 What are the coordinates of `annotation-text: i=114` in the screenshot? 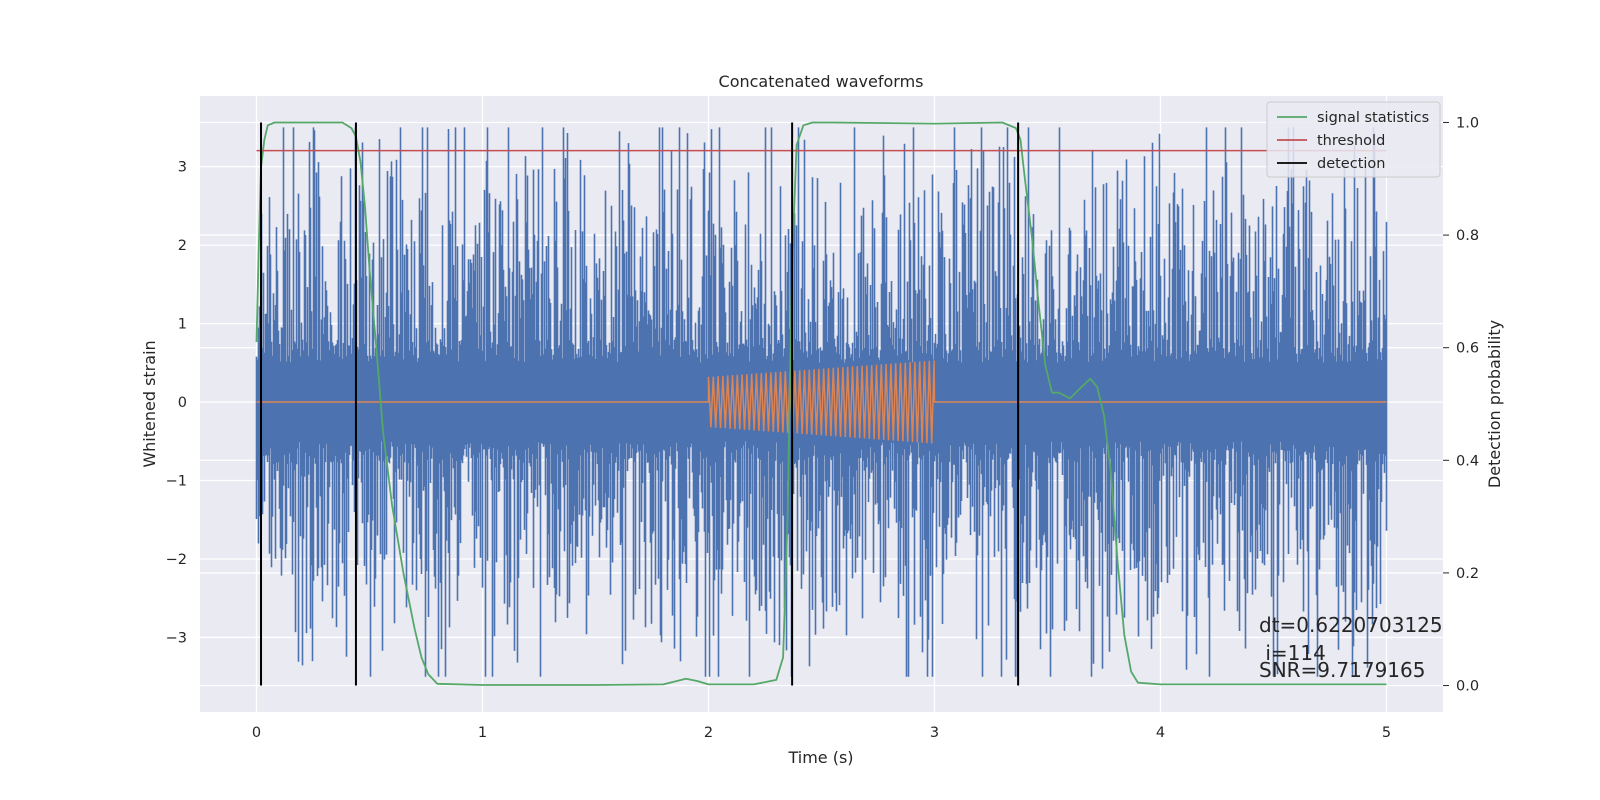 It's located at (1292, 653).